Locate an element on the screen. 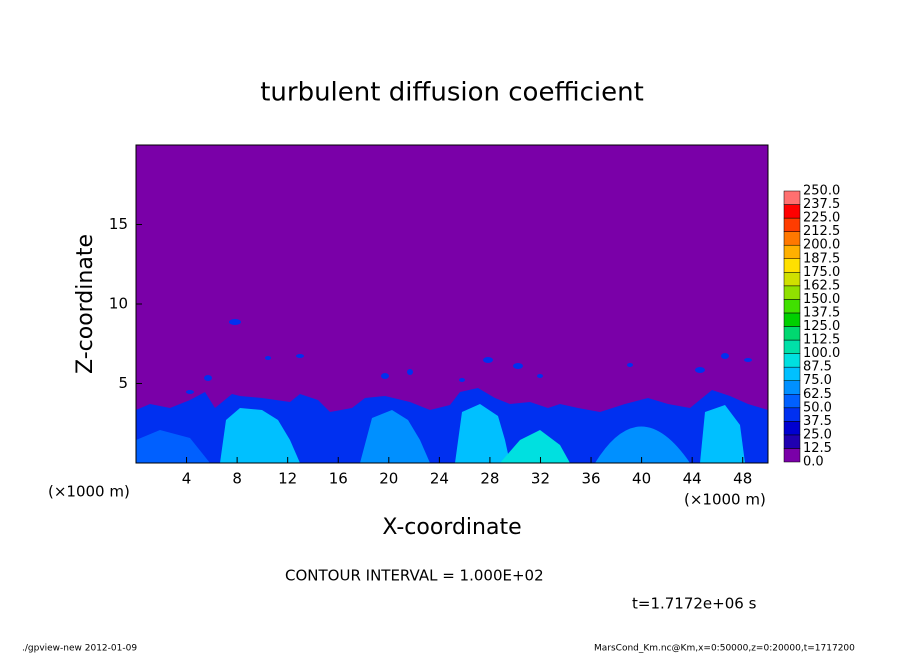 This screenshot has width=904, height=654. x-tick-label: 4 is located at coordinates (187, 479).